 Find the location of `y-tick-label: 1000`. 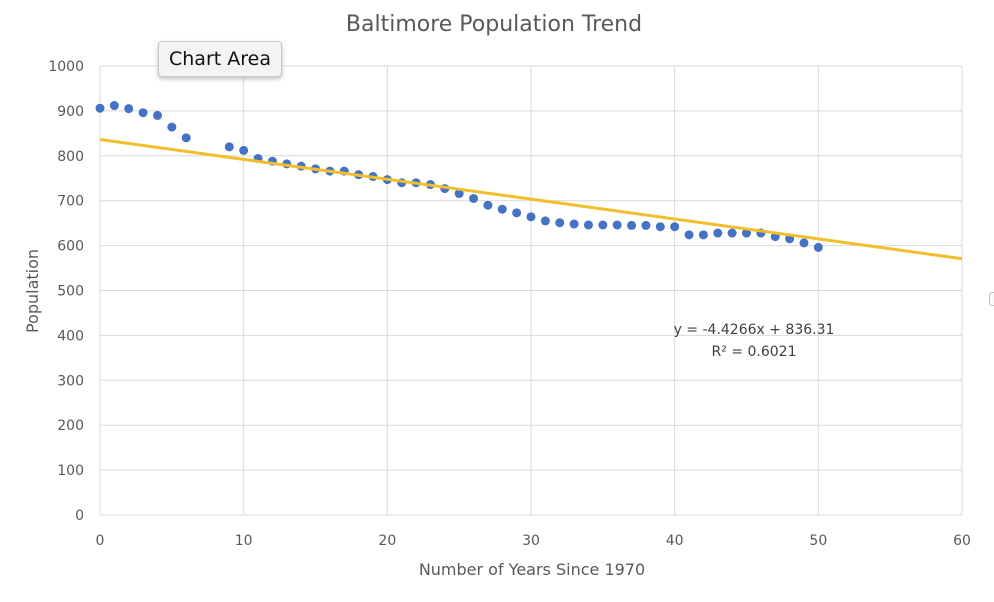

y-tick-label: 1000 is located at coordinates (66, 67).